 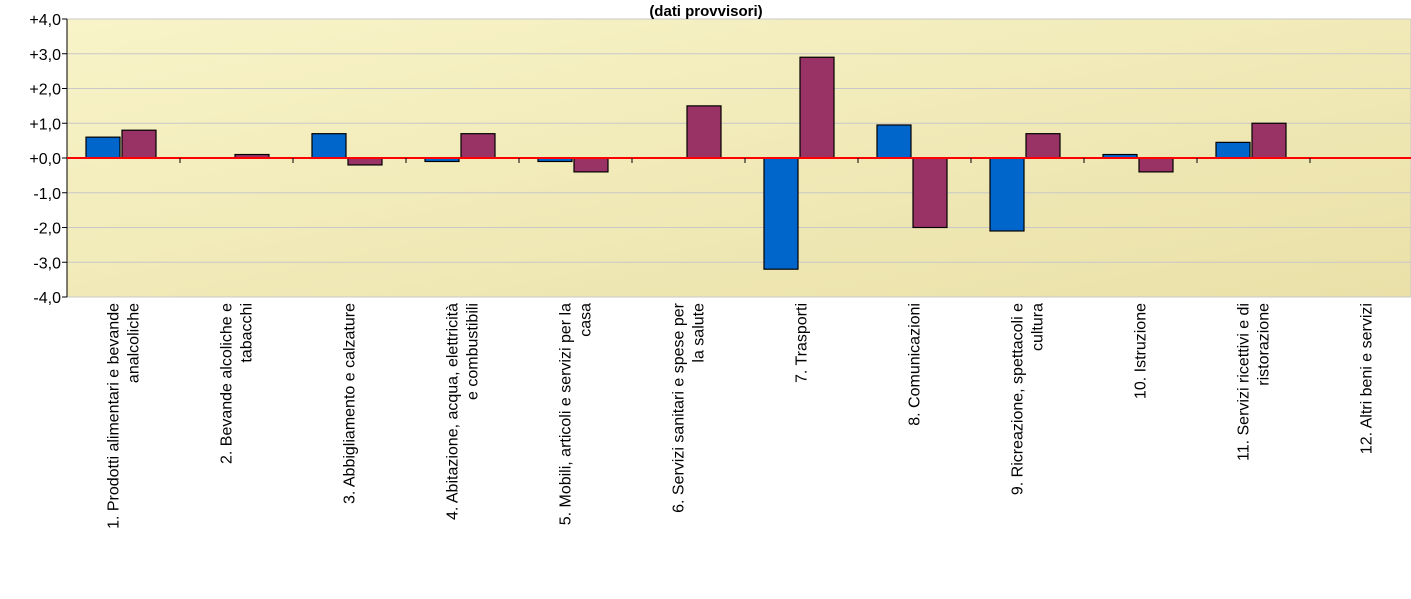 I want to click on category-label-line: casa, so click(x=586, y=320).